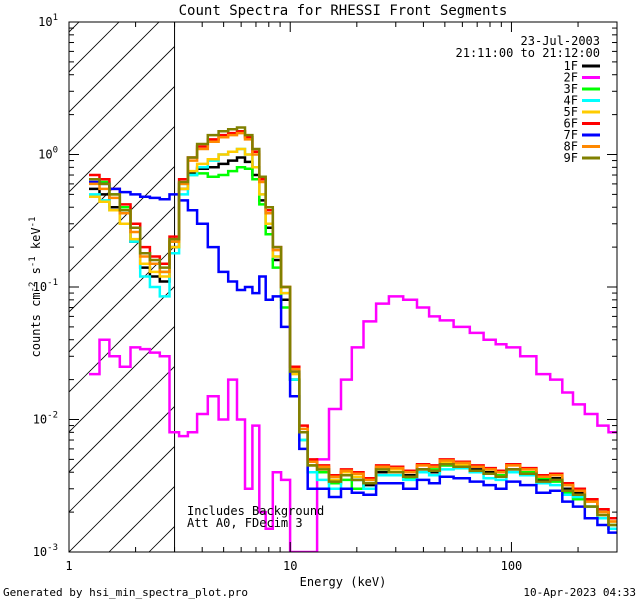 Image resolution: width=640 pixels, height=600 pixels. I want to click on legend-label-1F: 1F, so click(571, 66).